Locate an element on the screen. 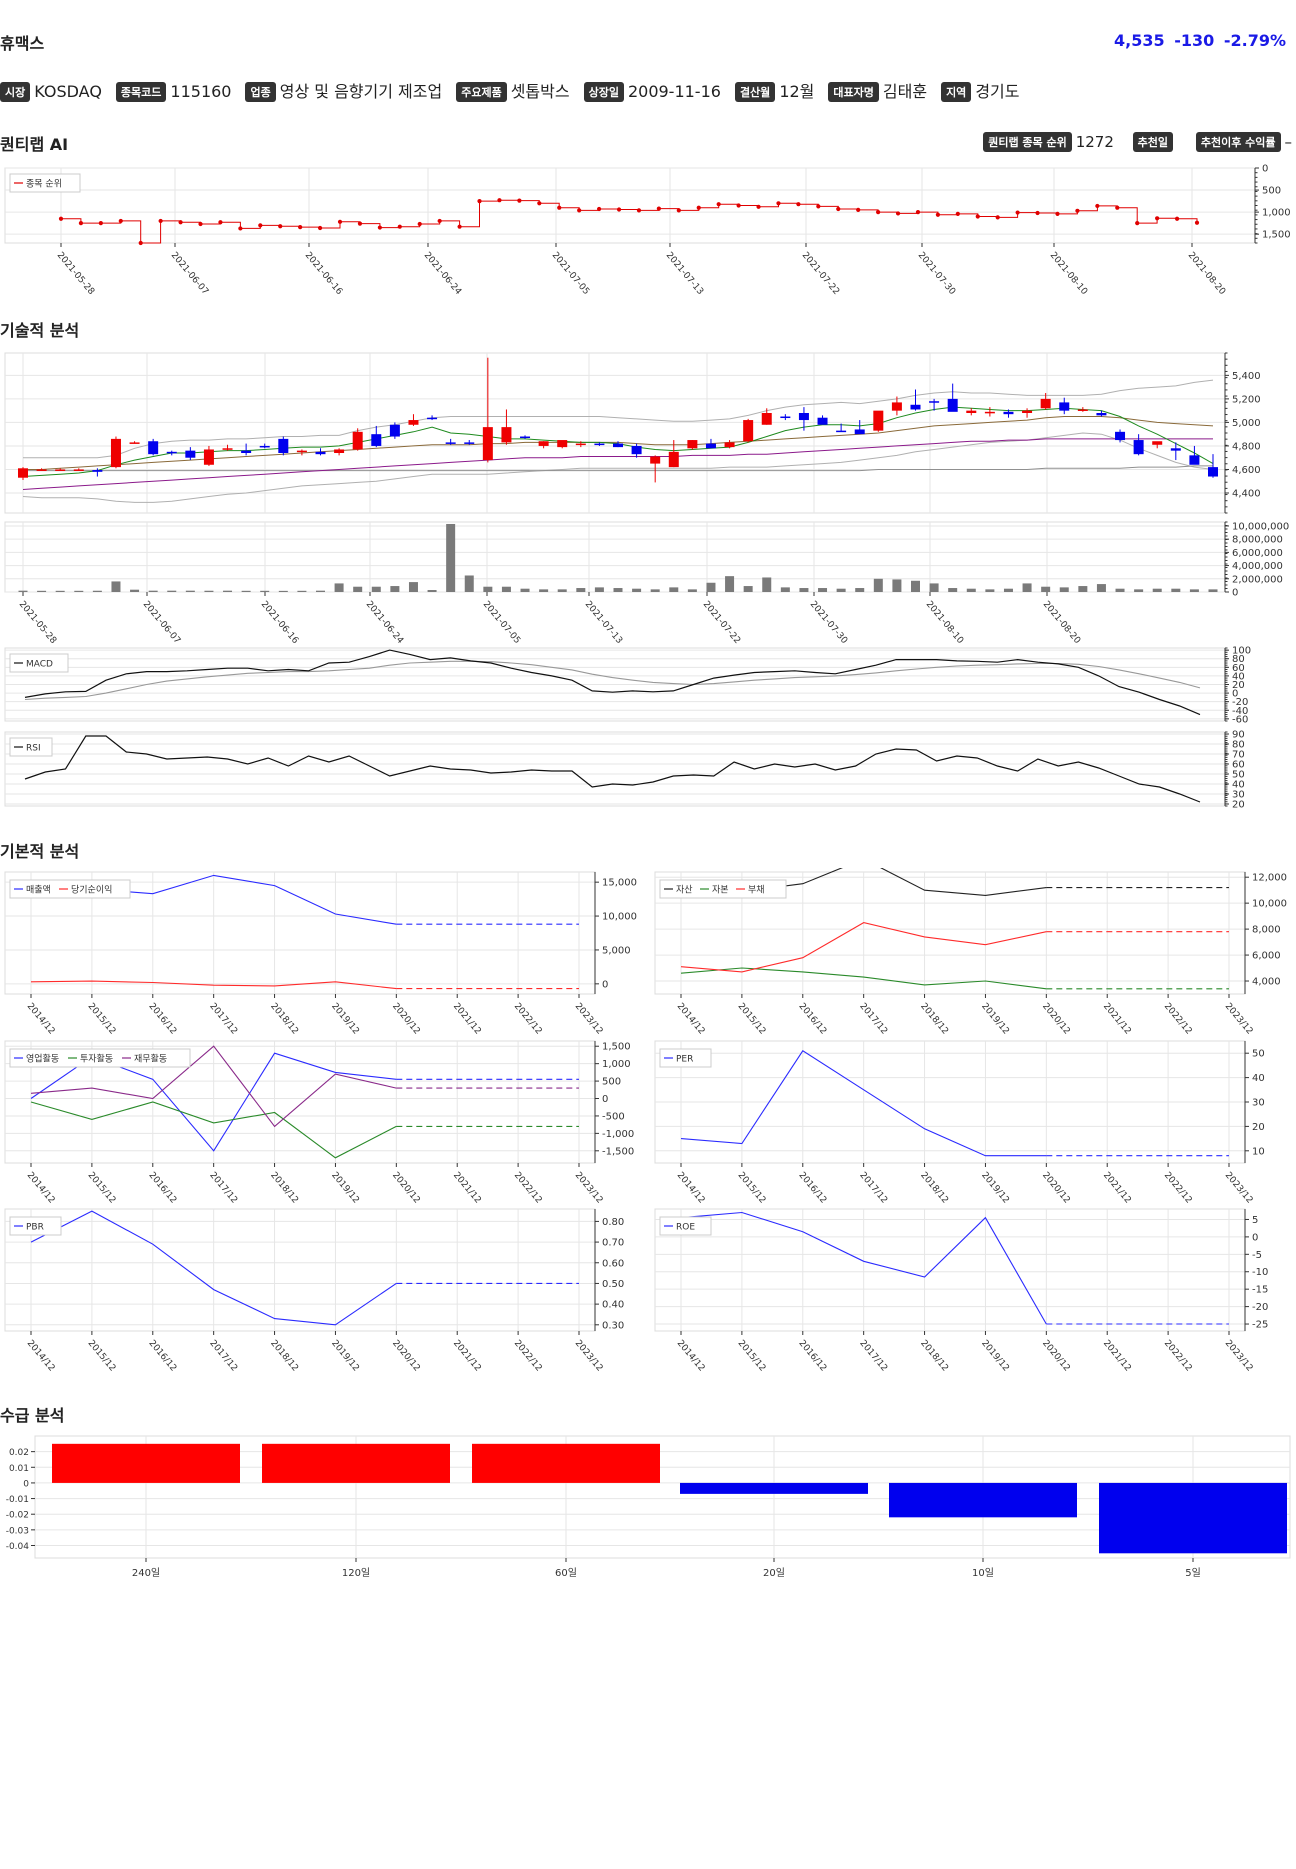  y-tick-label: -20 is located at coordinates (1240, 702).